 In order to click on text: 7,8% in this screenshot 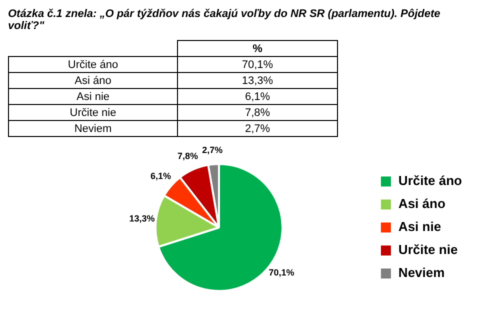, I will do `click(257, 112)`.